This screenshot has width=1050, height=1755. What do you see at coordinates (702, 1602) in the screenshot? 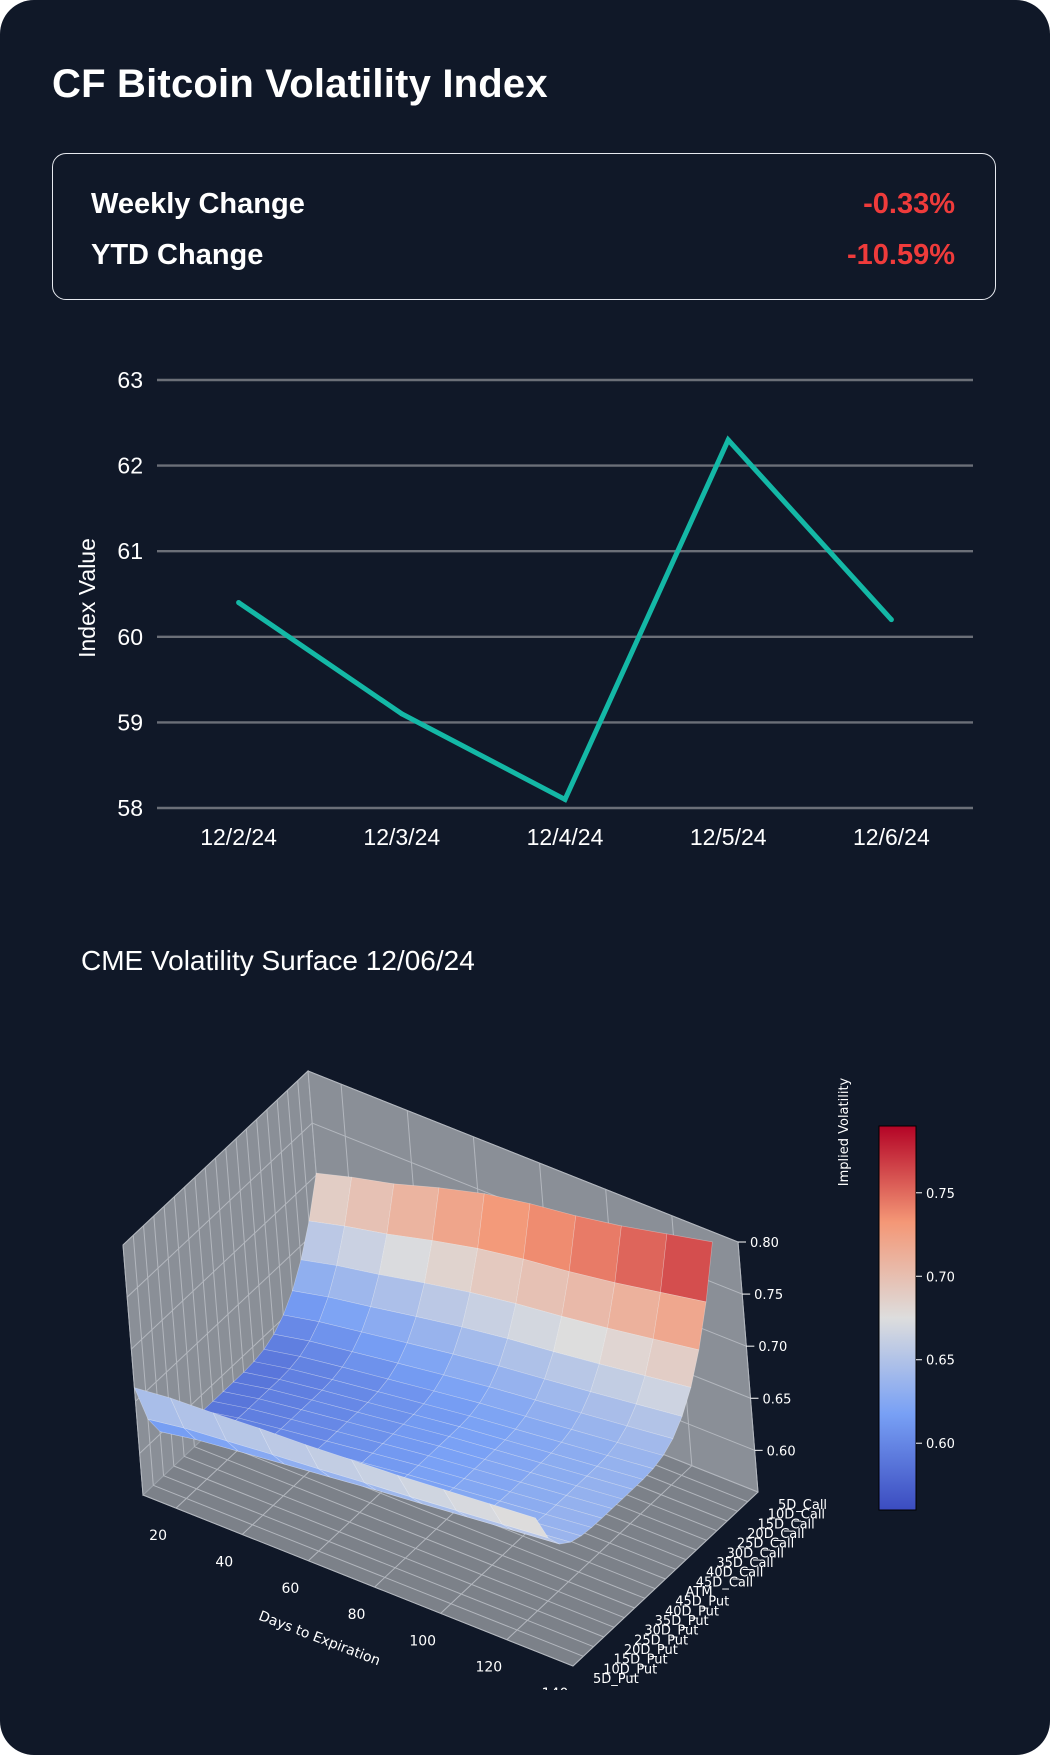
I see `y-tick-label: 45D_Put` at bounding box center [702, 1602].